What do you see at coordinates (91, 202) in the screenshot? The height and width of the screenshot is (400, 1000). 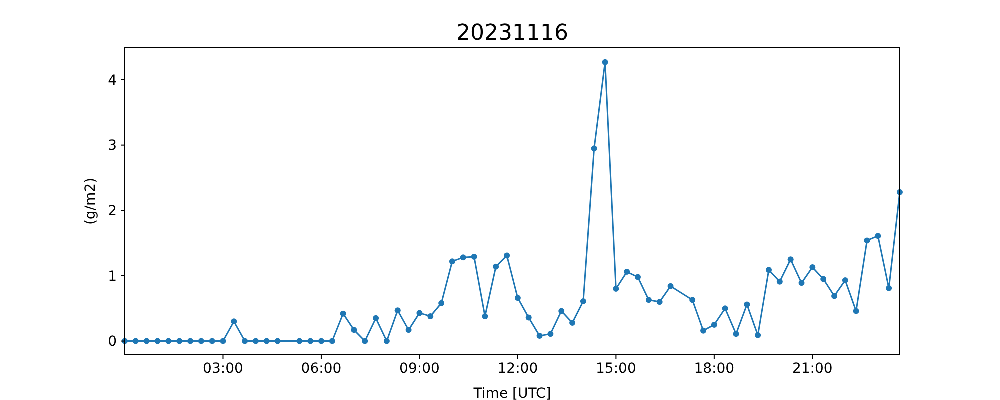 I see `y-axis-title: (g/m2)` at bounding box center [91, 202].